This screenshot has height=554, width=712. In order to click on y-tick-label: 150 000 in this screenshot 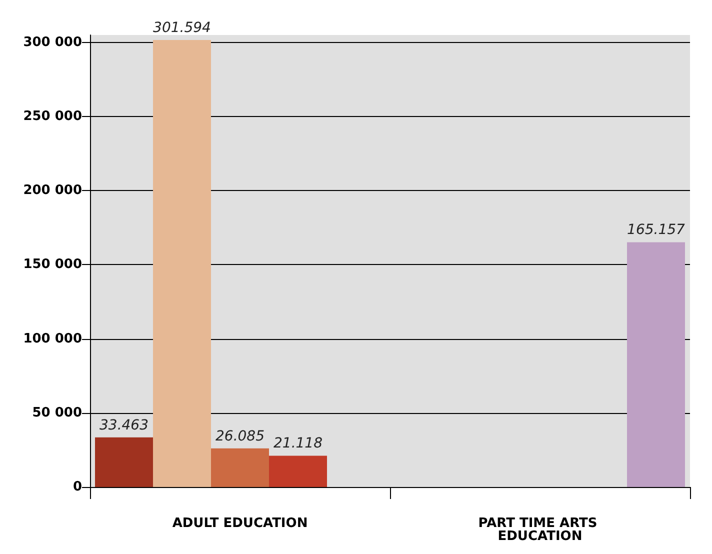, I will do `click(52, 264)`.